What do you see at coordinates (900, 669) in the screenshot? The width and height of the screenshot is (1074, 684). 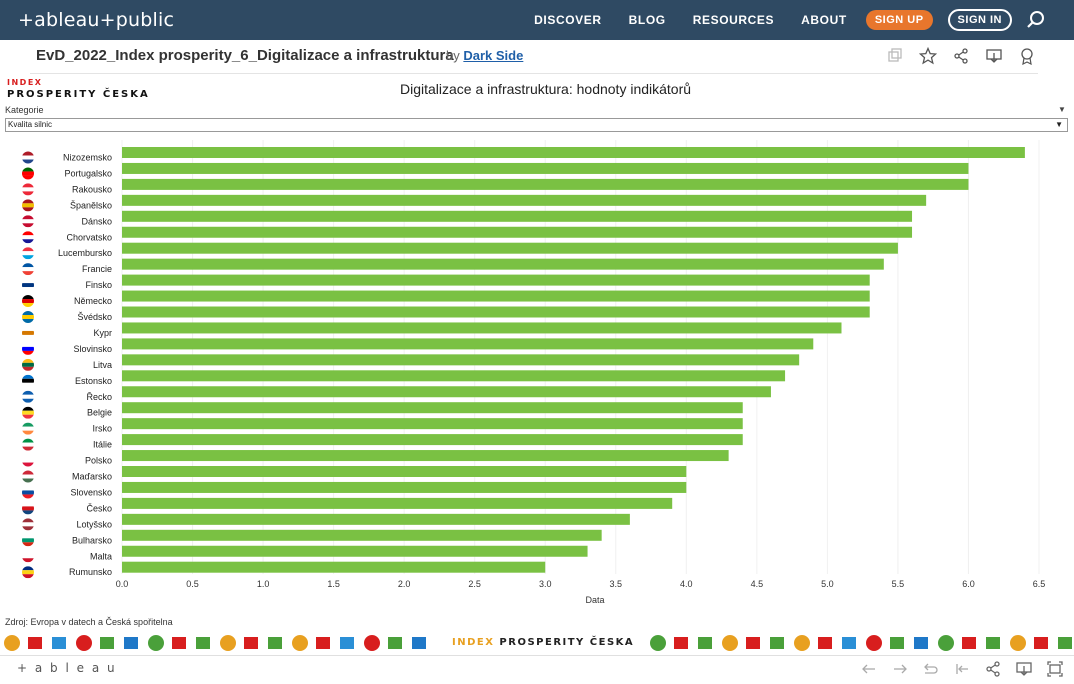 I see `redo-icon` at bounding box center [900, 669].